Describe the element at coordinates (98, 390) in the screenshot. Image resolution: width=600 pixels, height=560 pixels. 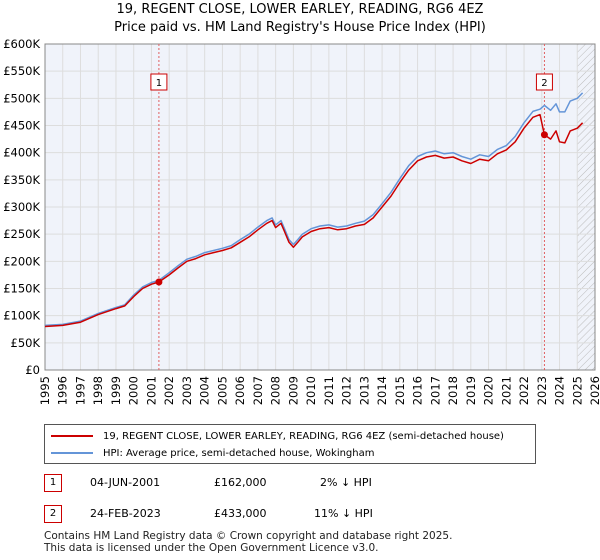
I see `x-tick-label: 1998` at that location.